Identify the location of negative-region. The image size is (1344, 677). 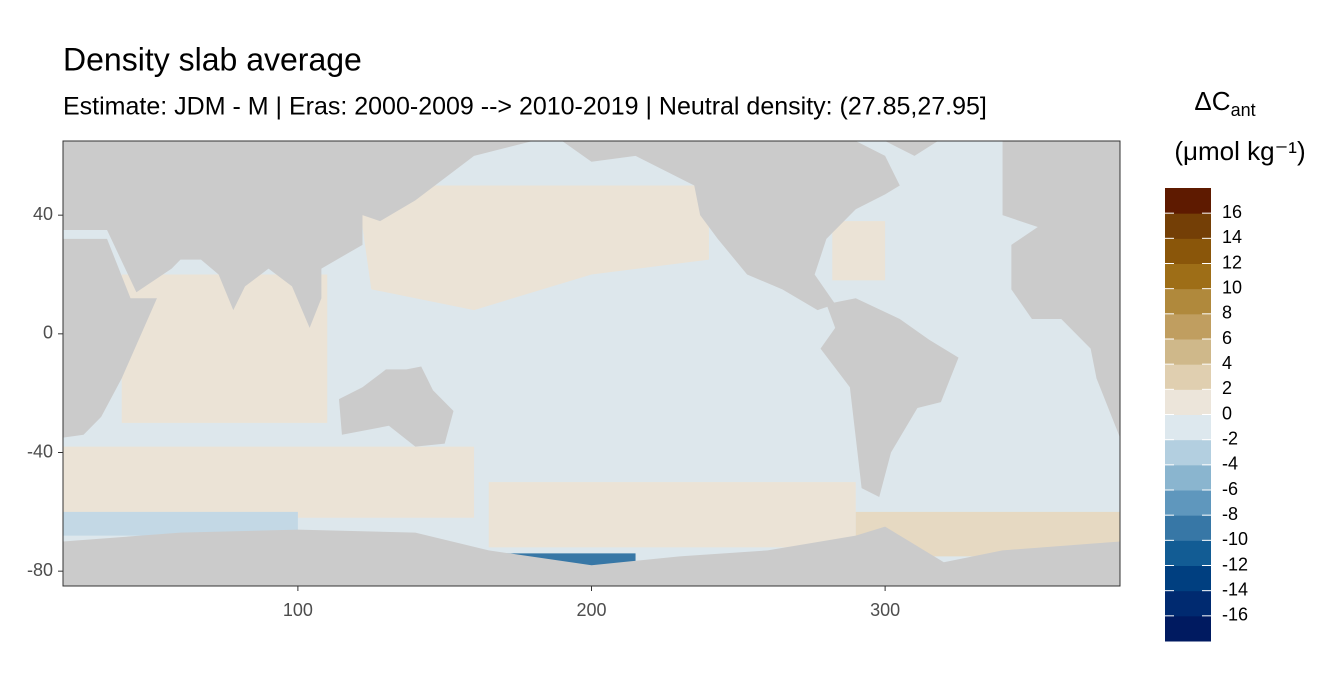
(180, 523).